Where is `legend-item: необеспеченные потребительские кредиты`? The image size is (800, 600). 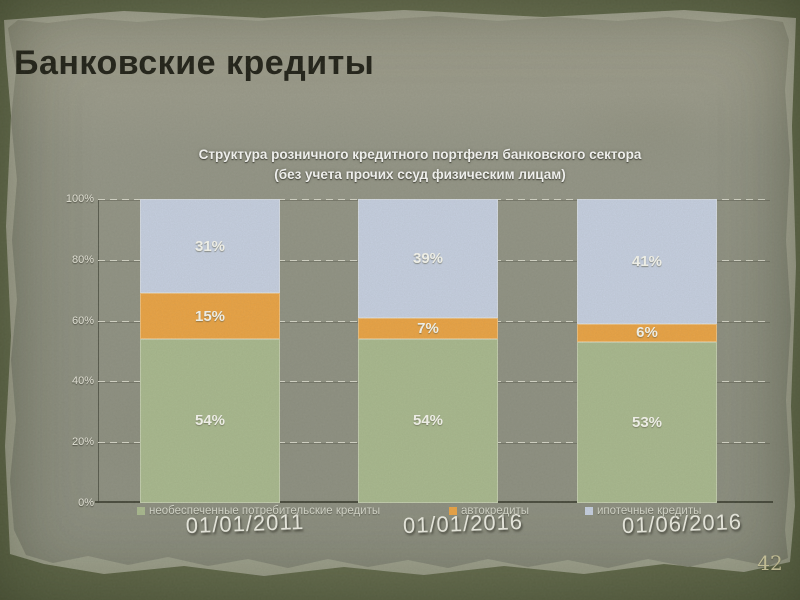 legend-item: необеспеченные потребительские кредиты is located at coordinates (258, 511).